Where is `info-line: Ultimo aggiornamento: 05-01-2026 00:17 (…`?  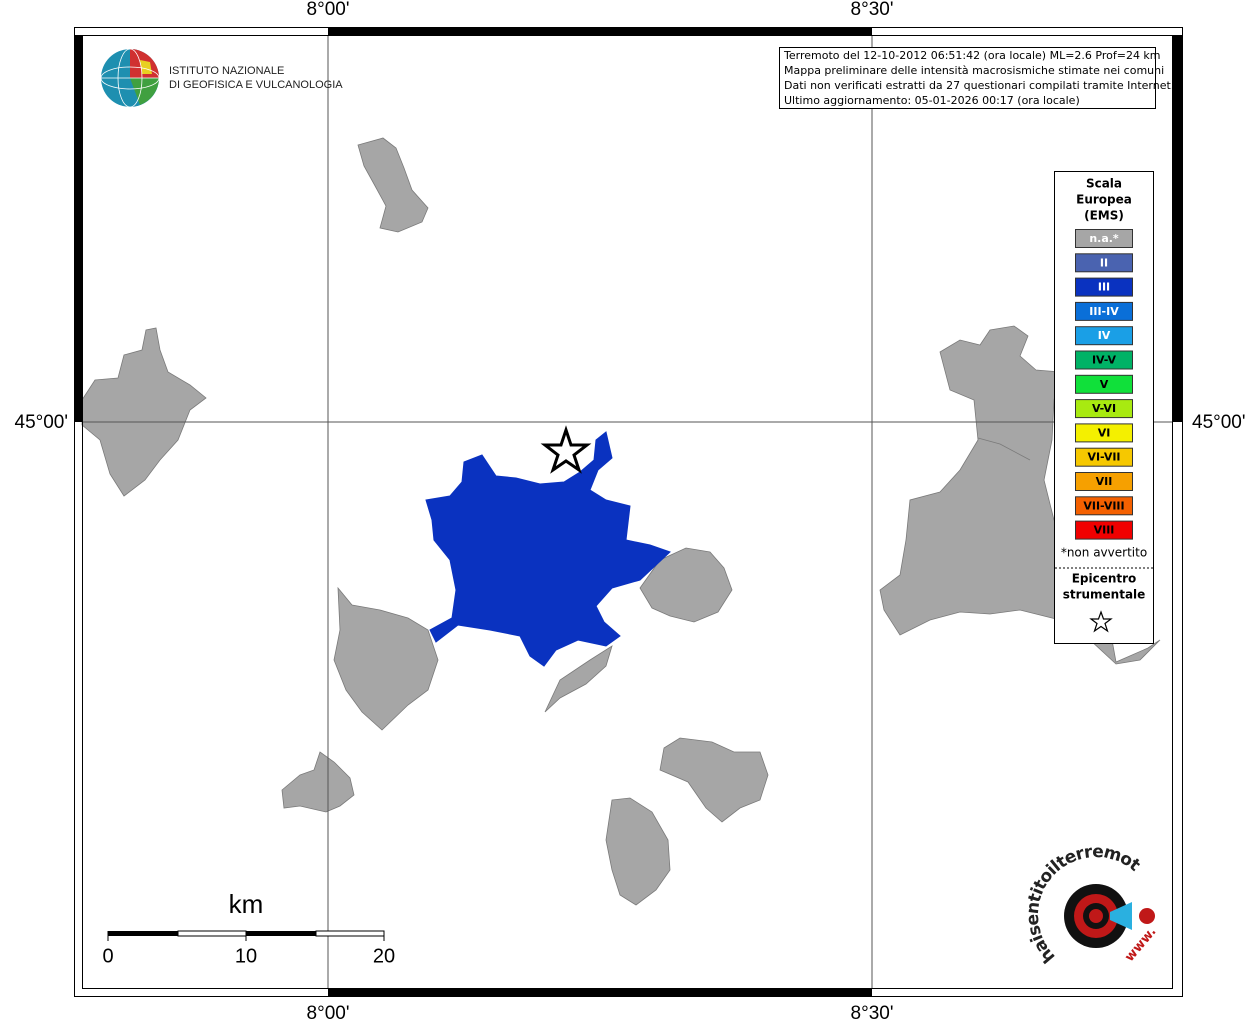
info-line: Ultimo aggiornamento: 05-01-2026 00:17 (… is located at coordinates (932, 100).